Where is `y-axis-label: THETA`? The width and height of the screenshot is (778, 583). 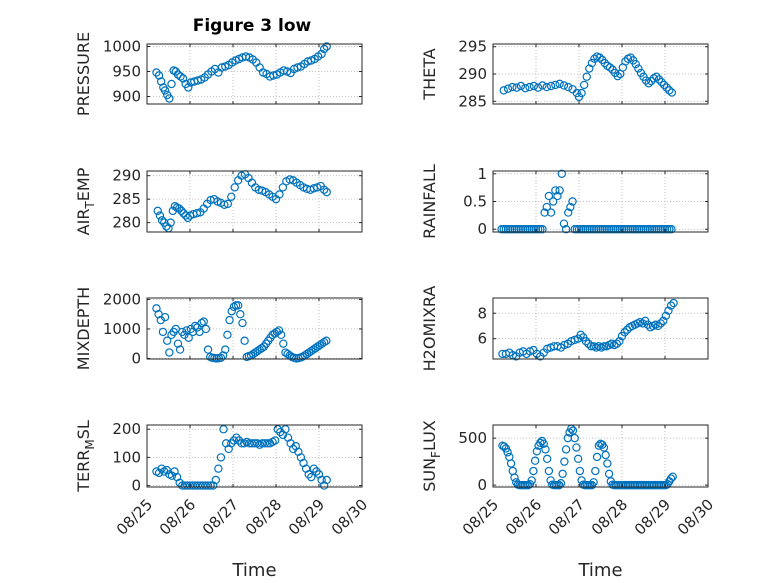
y-axis-label: THETA is located at coordinates (429, 74).